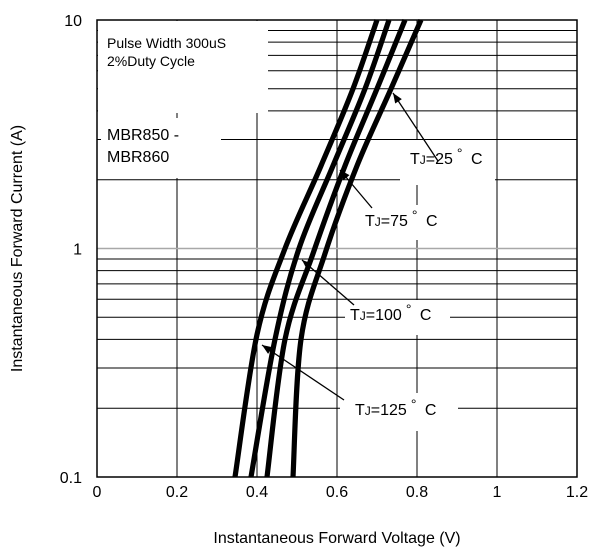 Image resolution: width=598 pixels, height=551 pixels. I want to click on x-tick-label: 0.4, so click(257, 492).